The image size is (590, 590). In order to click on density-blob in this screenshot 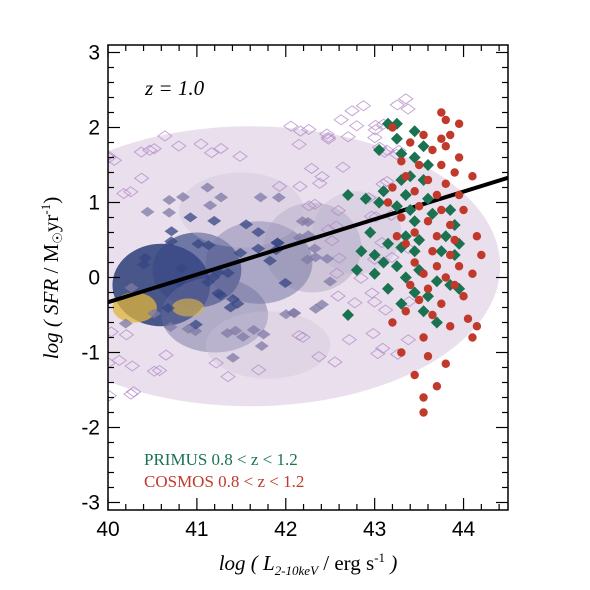, I will do `click(268, 345)`.